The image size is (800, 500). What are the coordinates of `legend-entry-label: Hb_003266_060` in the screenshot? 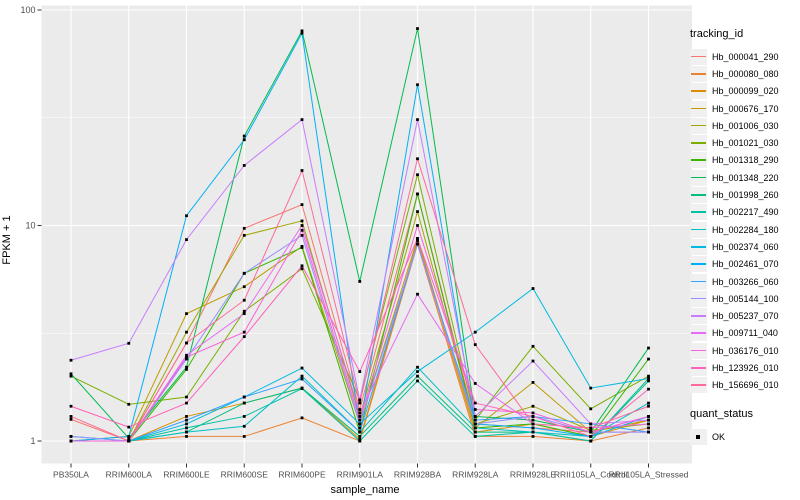 It's located at (745, 281).